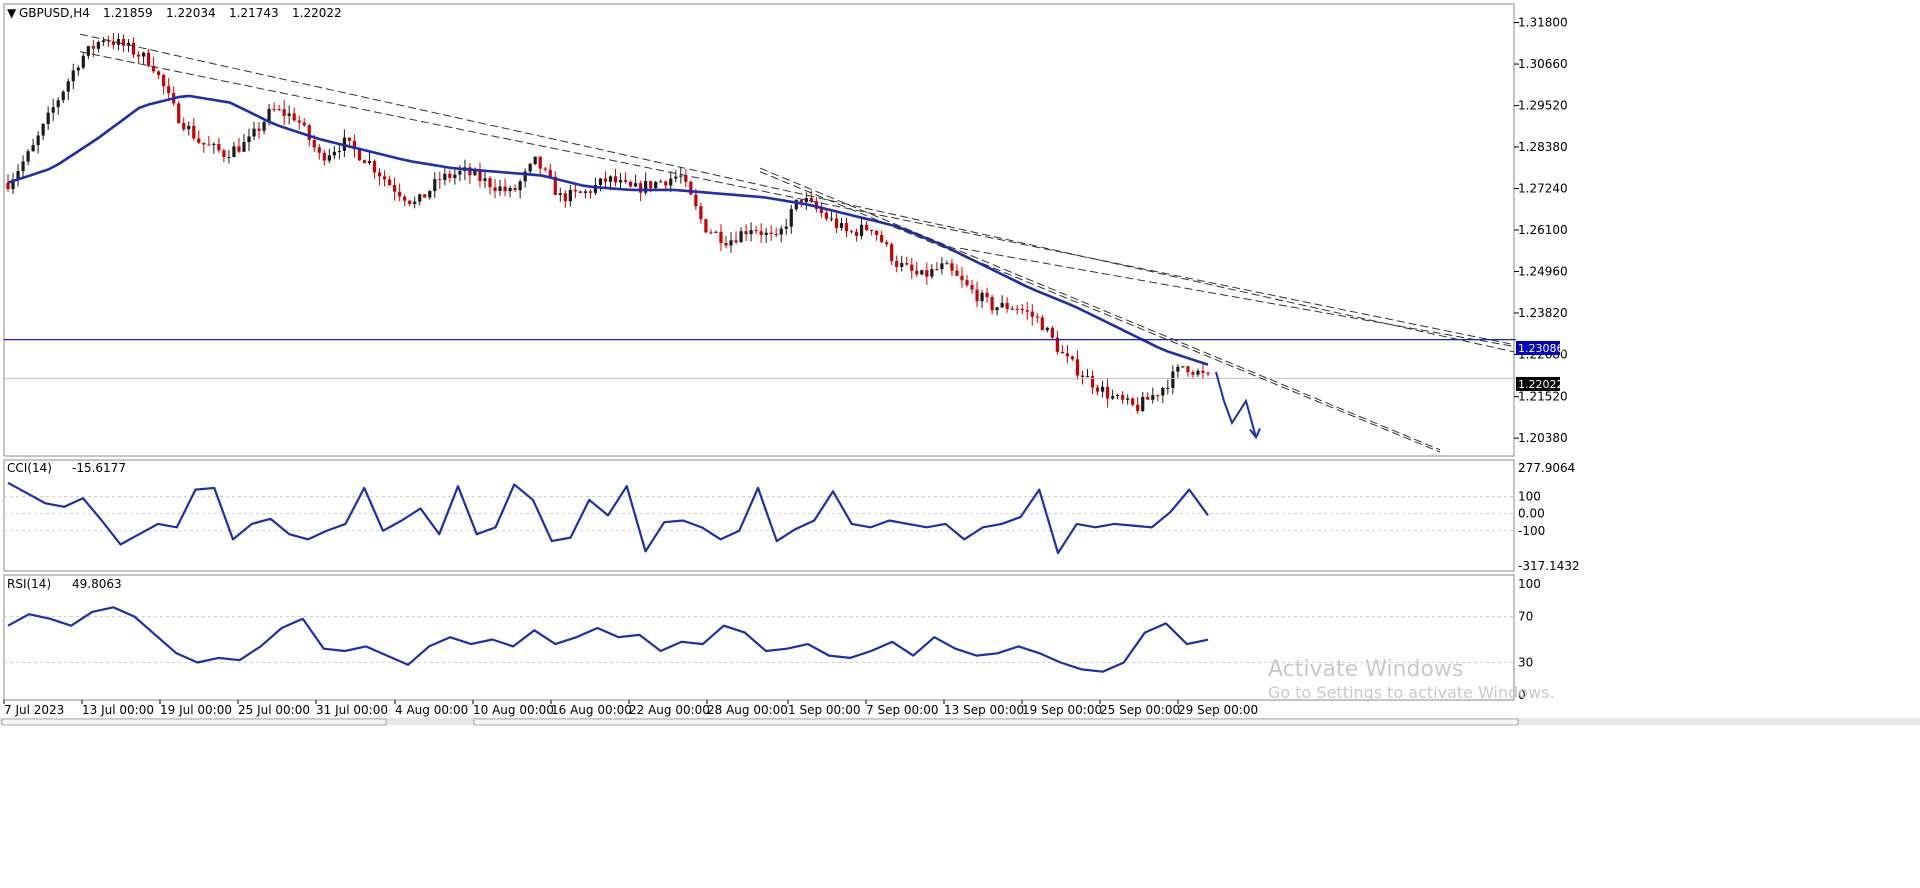 The image size is (1920, 888). What do you see at coordinates (12, 13) in the screenshot?
I see `scroll-arrow-icon: ▼` at bounding box center [12, 13].